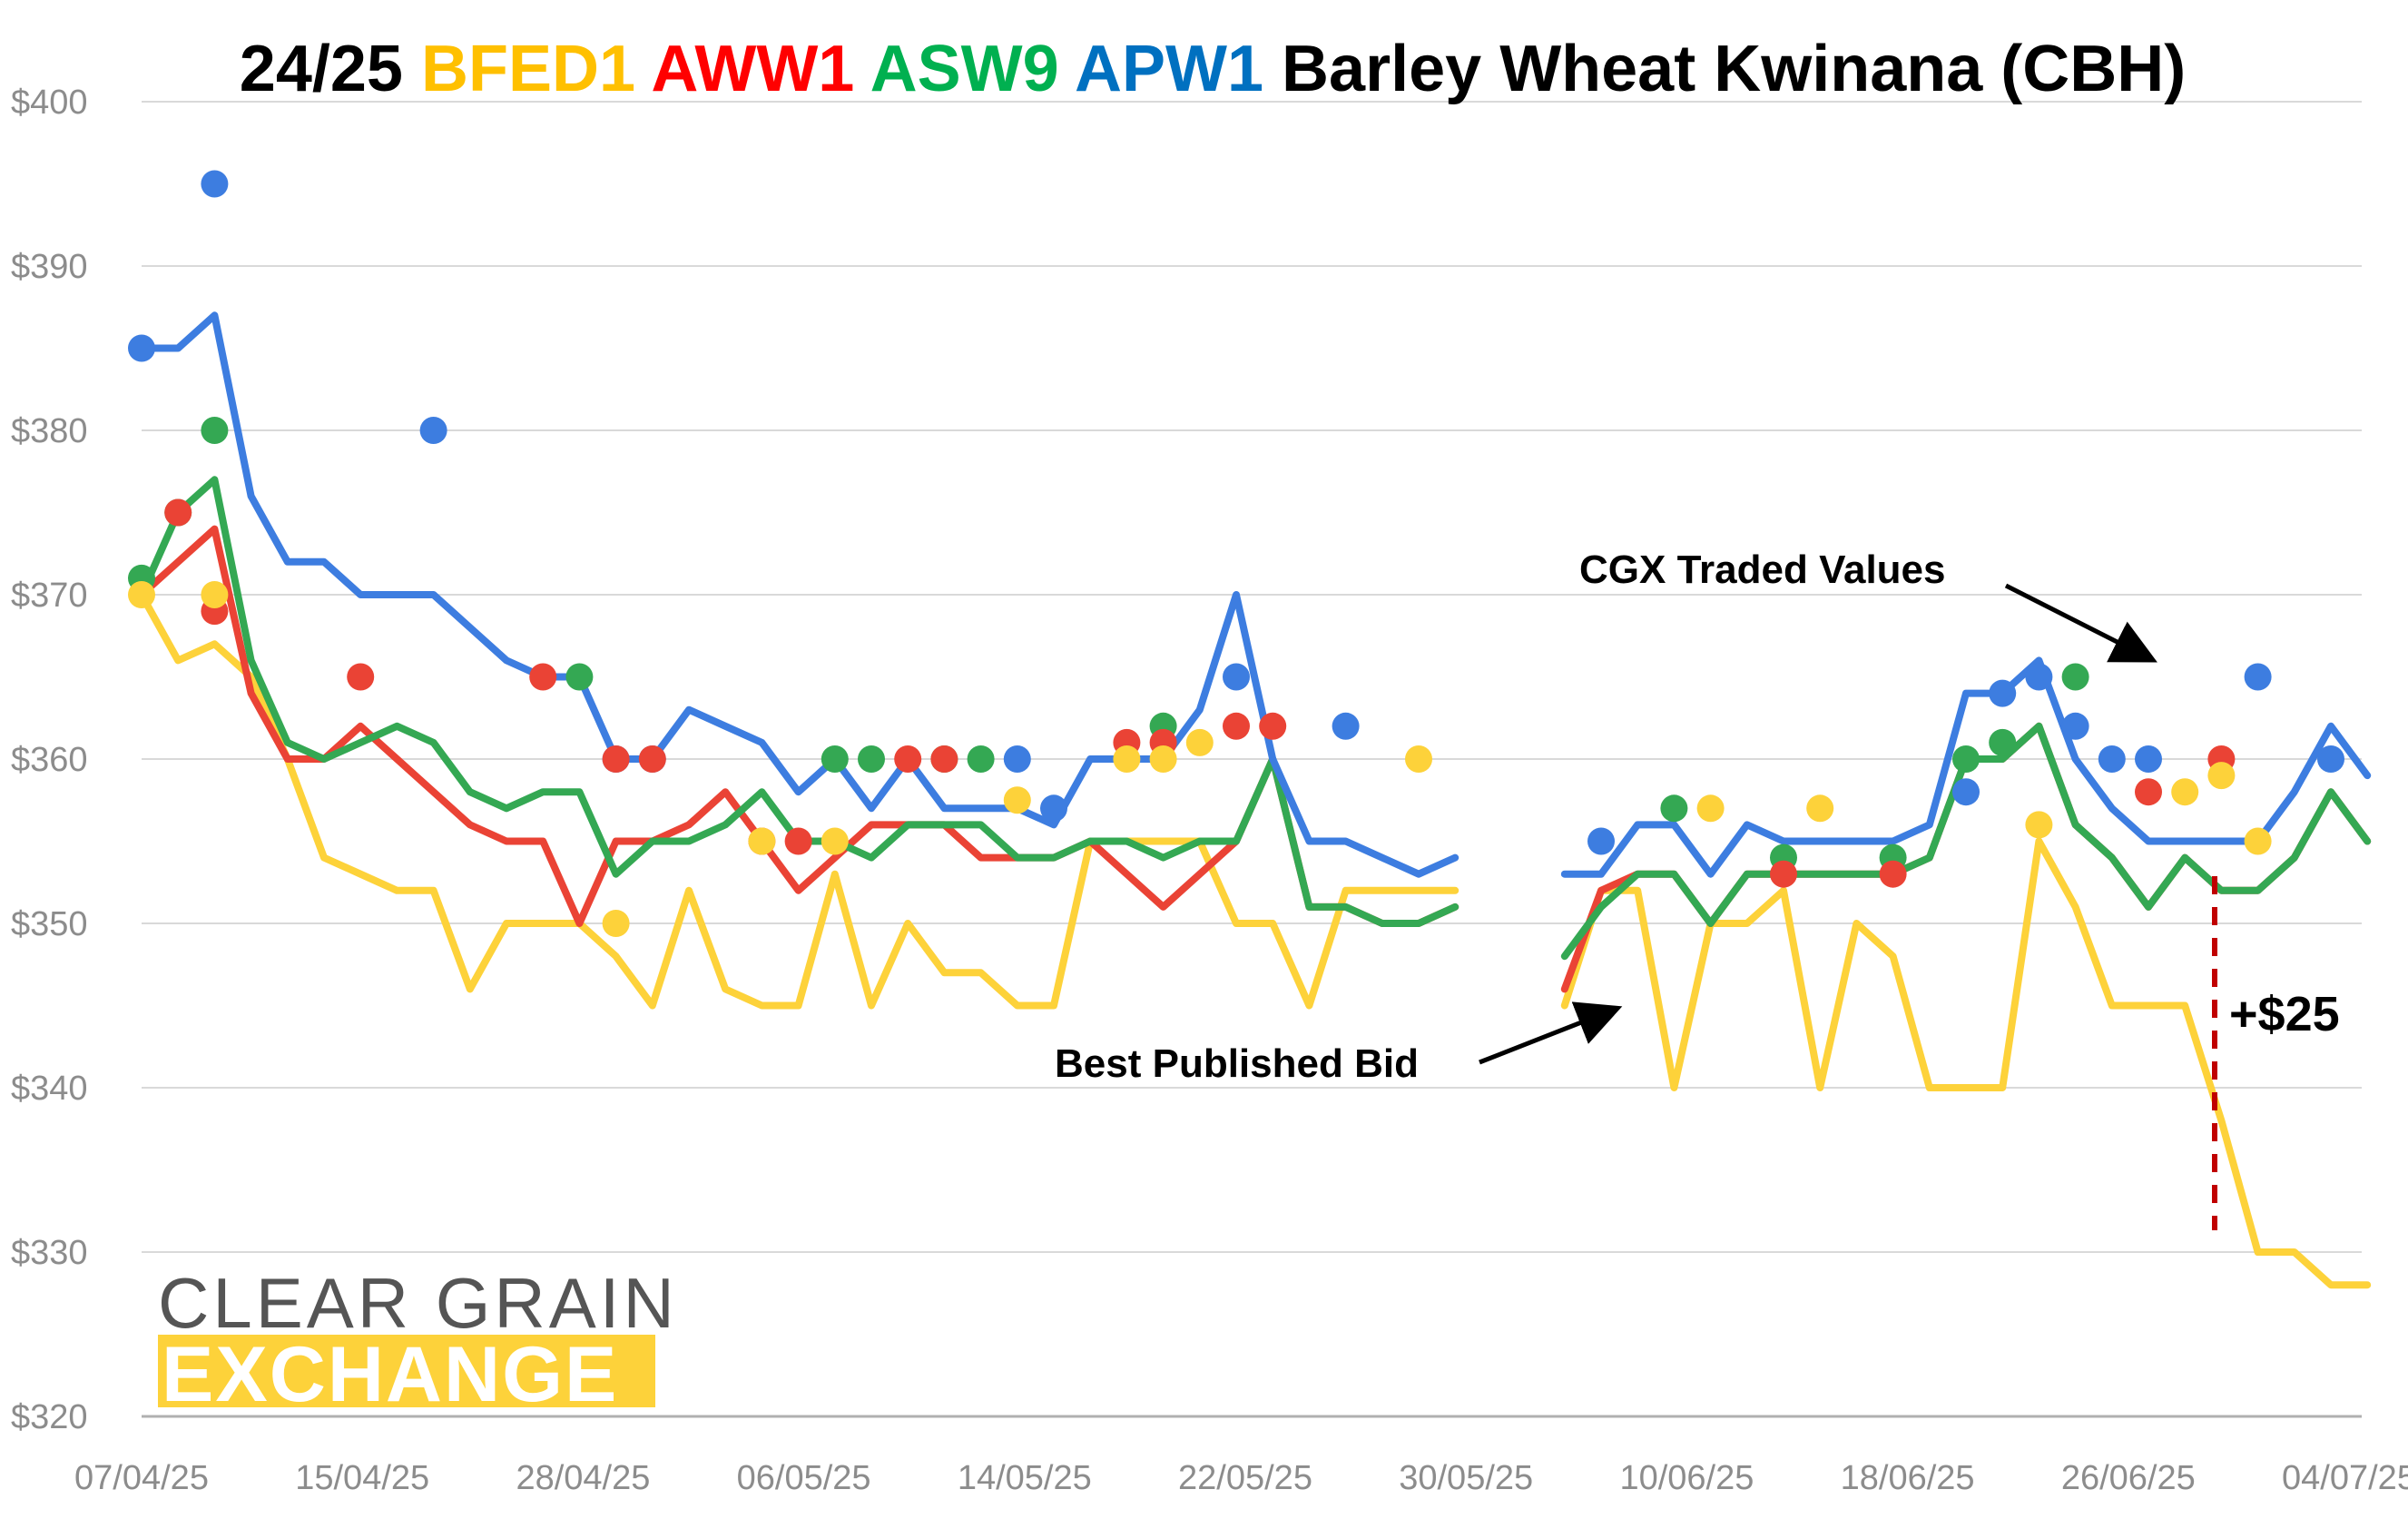  What do you see at coordinates (49, 760) in the screenshot?
I see `y-tick-label: $360` at bounding box center [49, 760].